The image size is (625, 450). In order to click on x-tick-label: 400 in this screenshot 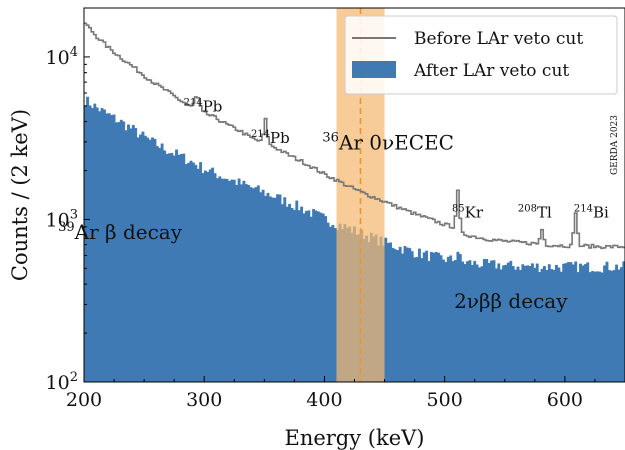, I will do `click(324, 400)`.